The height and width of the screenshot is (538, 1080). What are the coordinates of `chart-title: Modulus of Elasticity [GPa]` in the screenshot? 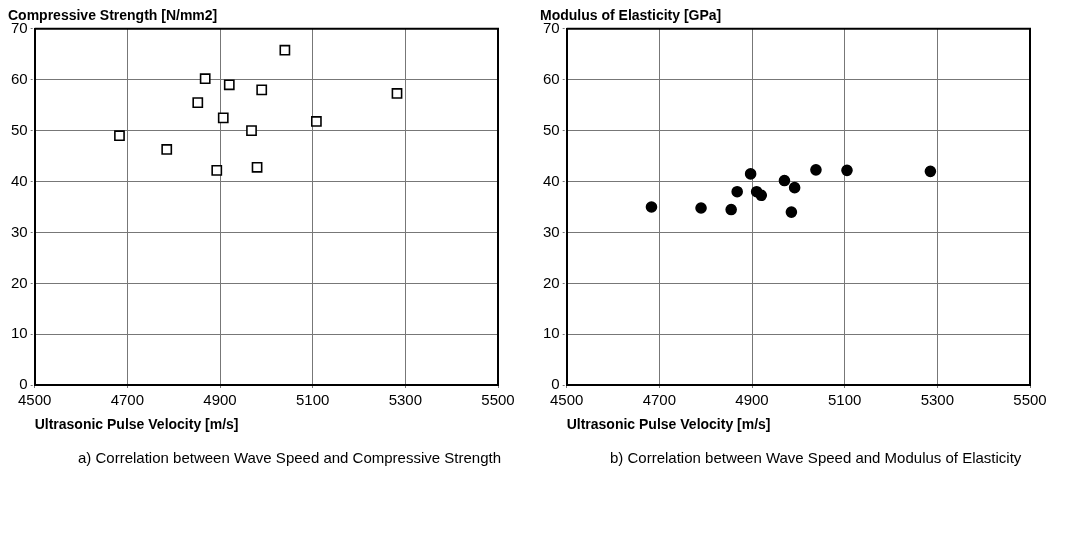 It's located at (631, 15).